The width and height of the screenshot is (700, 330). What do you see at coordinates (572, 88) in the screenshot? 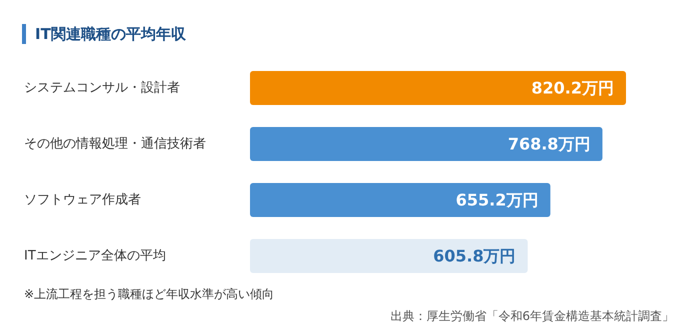
I see `data-label: 820.2万円` at bounding box center [572, 88].